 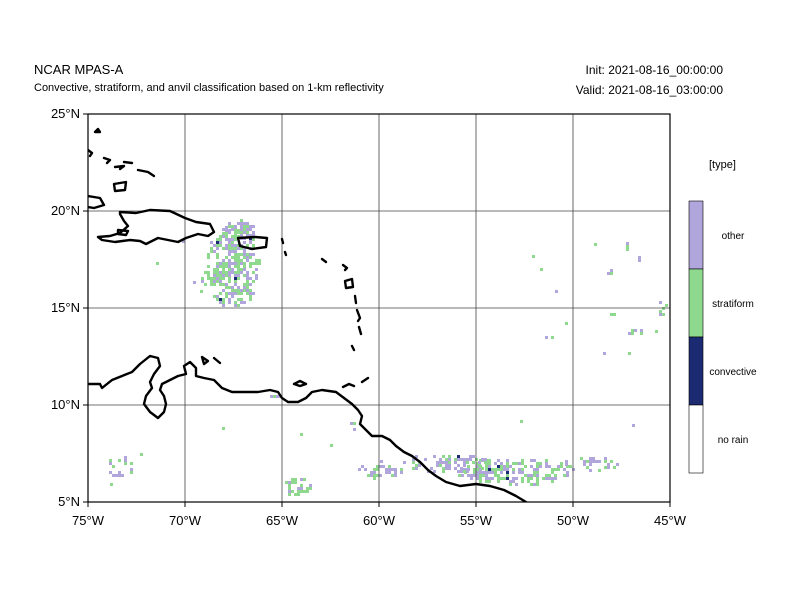 I want to click on lat-tick-label: 10°N, so click(x=65, y=404).